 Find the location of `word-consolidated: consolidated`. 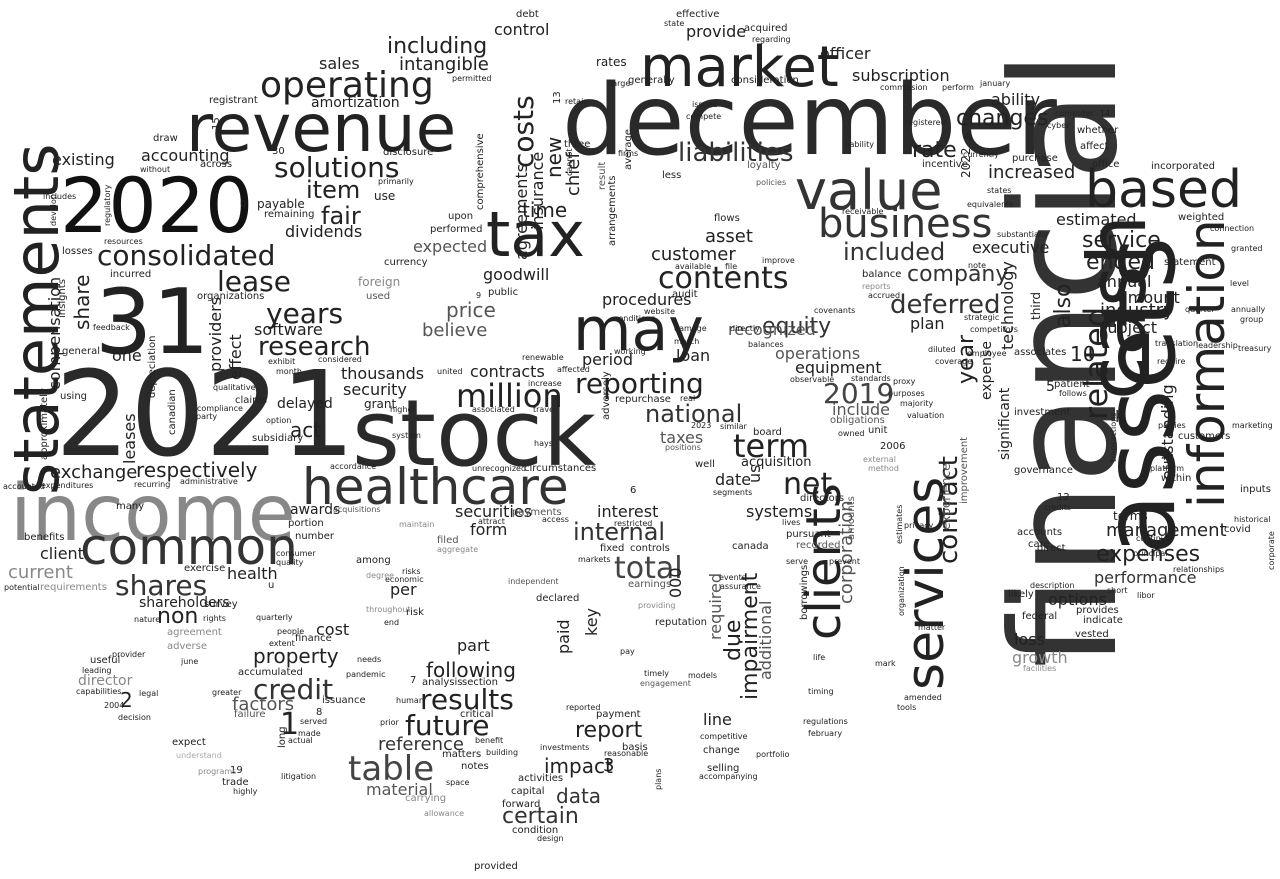

word-consolidated: consolidated is located at coordinates (186, 255).